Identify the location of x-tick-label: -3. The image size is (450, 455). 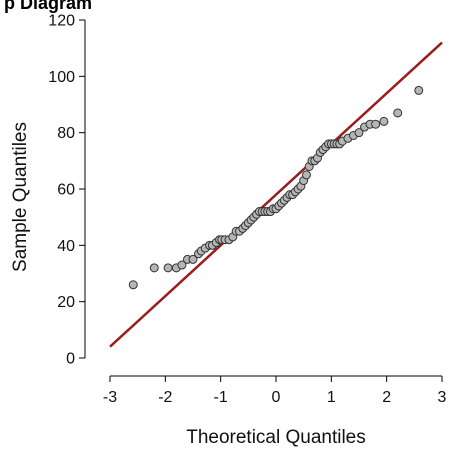
(110, 397).